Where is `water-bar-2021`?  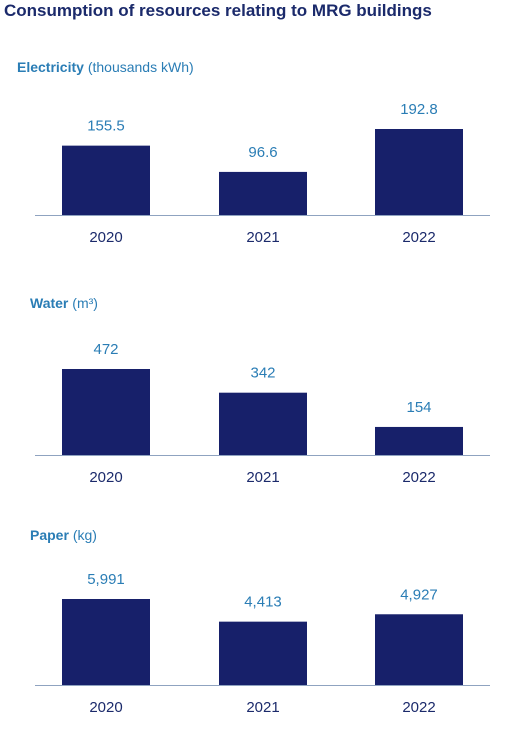 water-bar-2021 is located at coordinates (263, 423).